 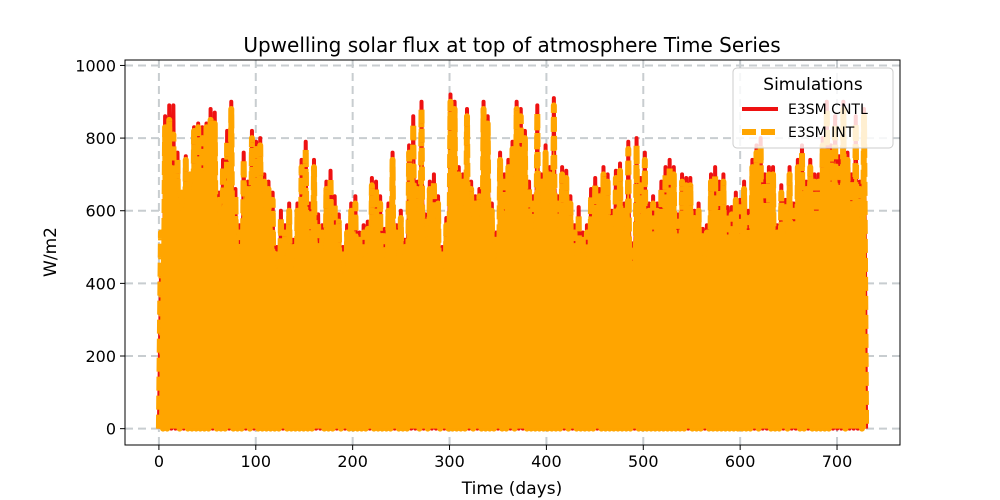 I want to click on x-tick-label: 200, so click(x=352, y=461).